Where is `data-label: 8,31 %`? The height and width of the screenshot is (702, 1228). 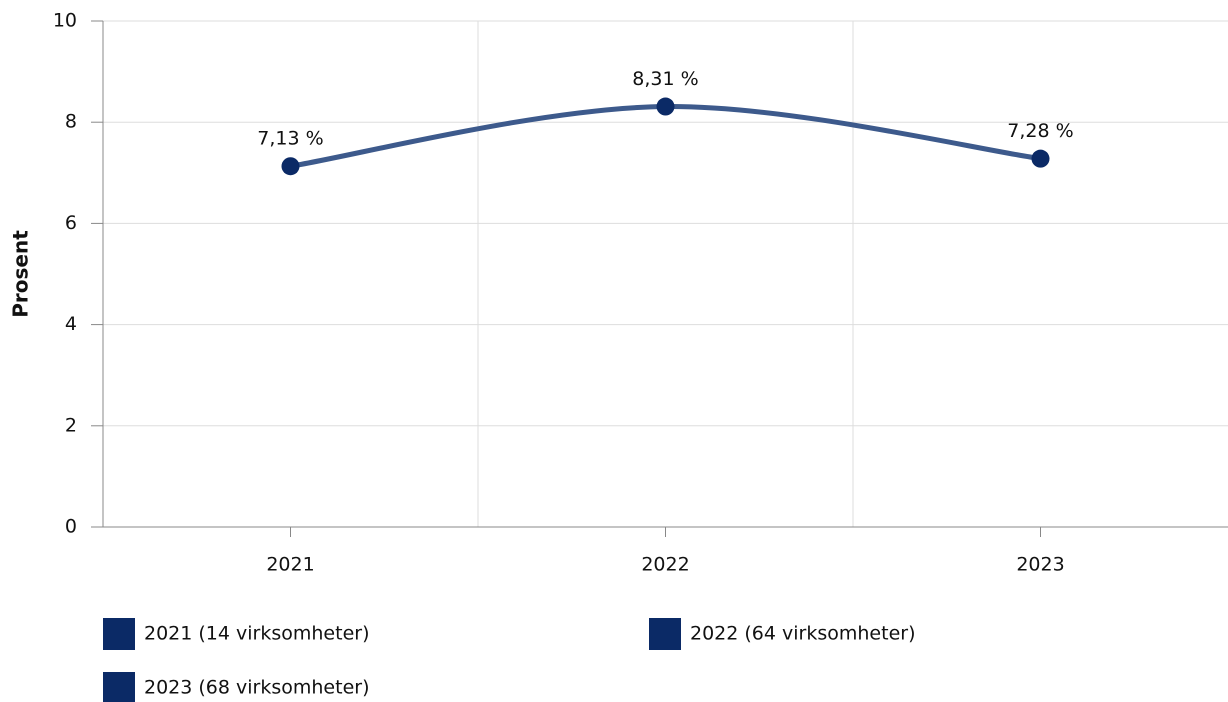
data-label: 8,31 % is located at coordinates (665, 79).